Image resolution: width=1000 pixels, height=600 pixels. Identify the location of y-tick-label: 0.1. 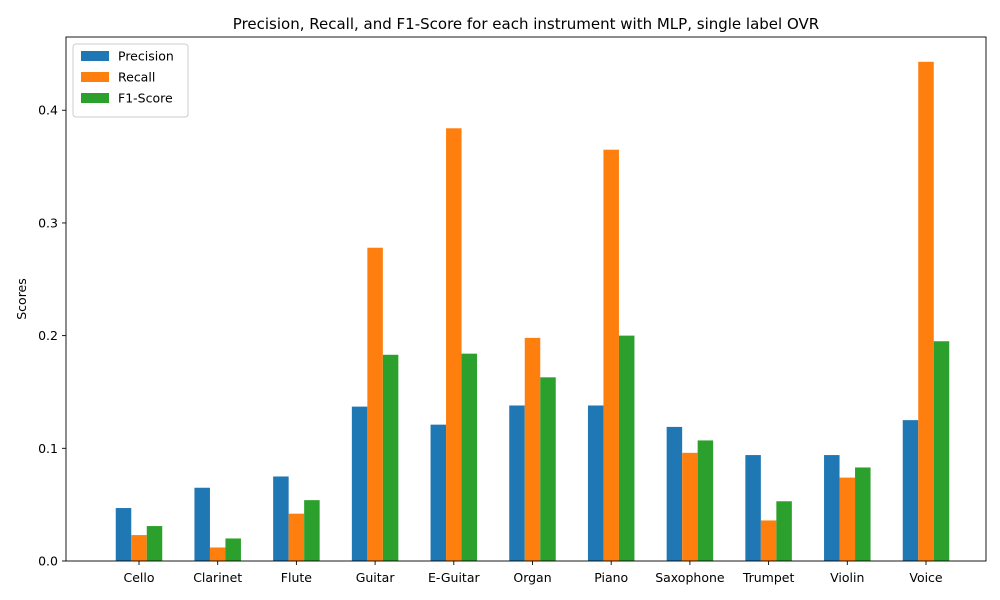
(48, 448).